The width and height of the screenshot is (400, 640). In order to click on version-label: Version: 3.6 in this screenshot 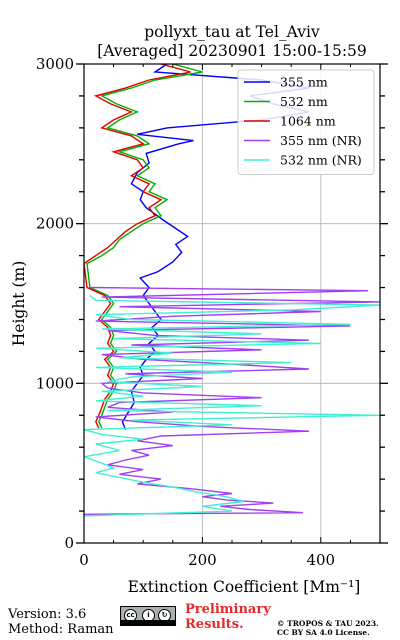, I will do `click(47, 614)`.